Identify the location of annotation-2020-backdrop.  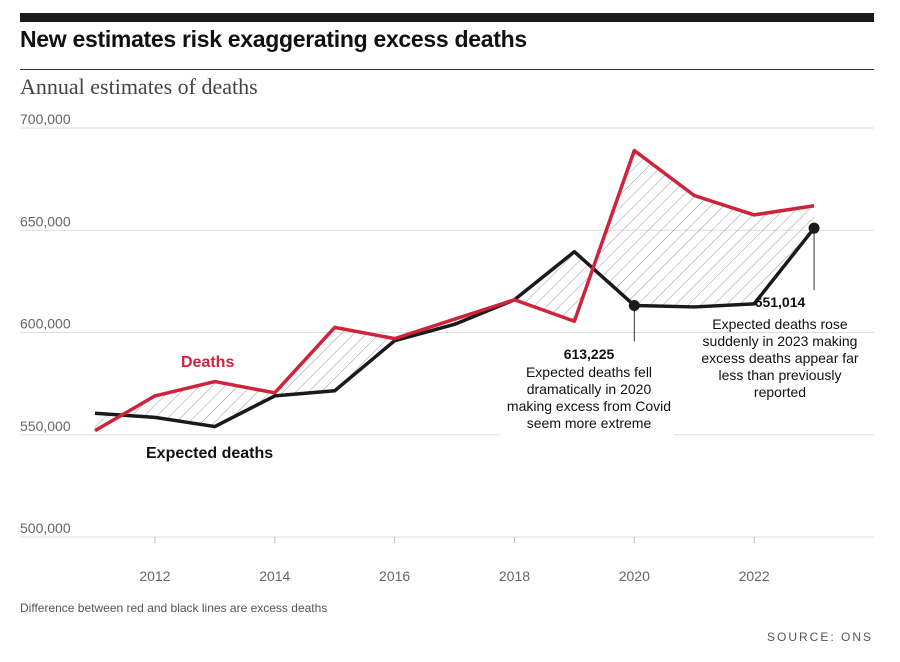
(587, 391).